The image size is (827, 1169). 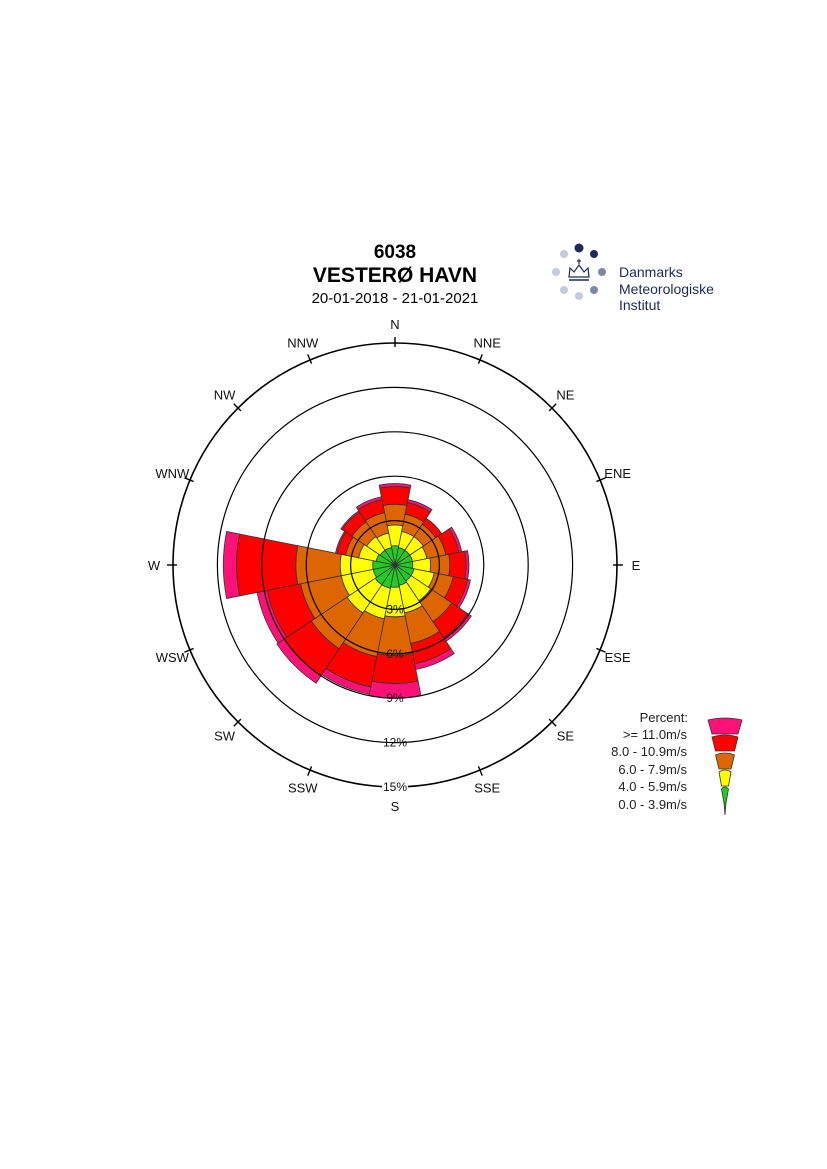 I want to click on radial-tick-label: 9%, so click(x=395, y=698).